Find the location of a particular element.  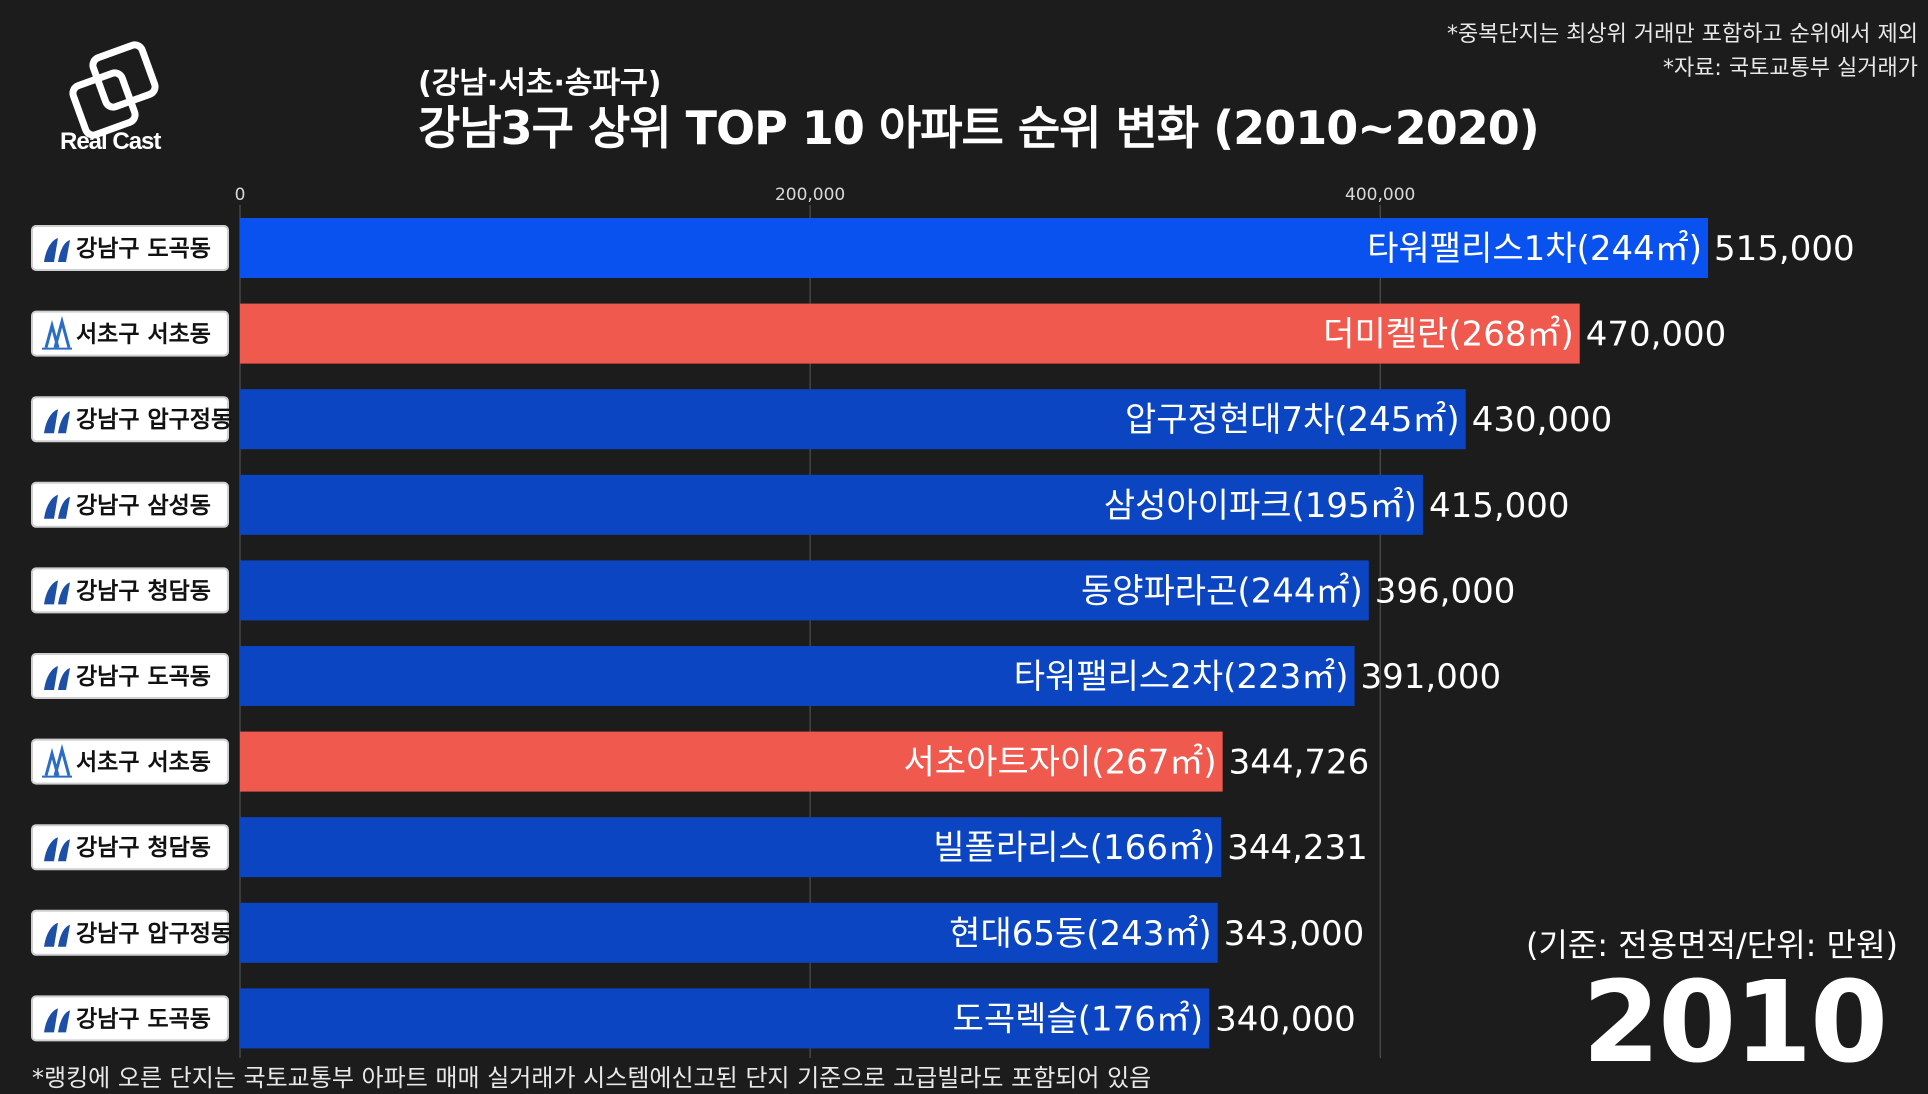

chart-subtitle: (강남·서초·송파구) is located at coordinates (540, 83).